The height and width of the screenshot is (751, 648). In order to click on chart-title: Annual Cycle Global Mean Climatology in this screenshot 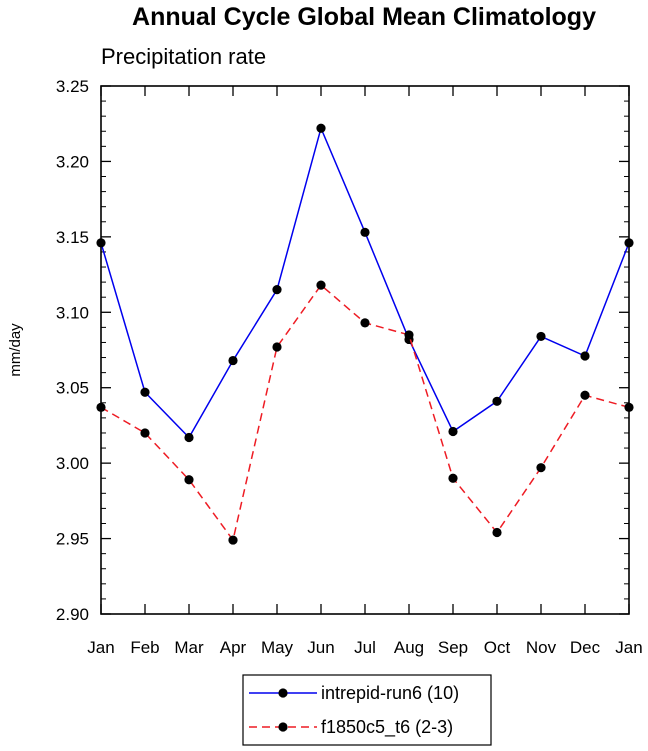, I will do `click(364, 17)`.